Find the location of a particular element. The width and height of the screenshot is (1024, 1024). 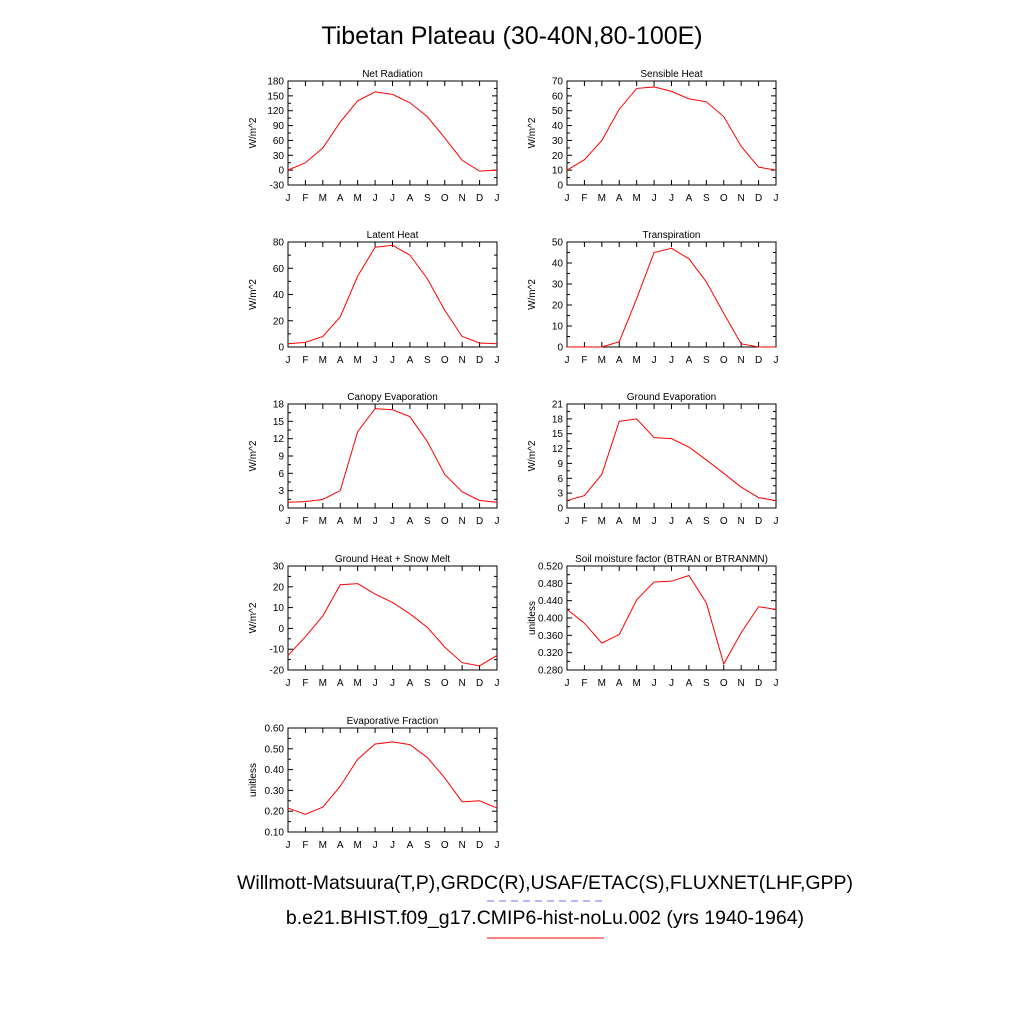

panel-title: Canopy Evaporation is located at coordinates (392, 397).